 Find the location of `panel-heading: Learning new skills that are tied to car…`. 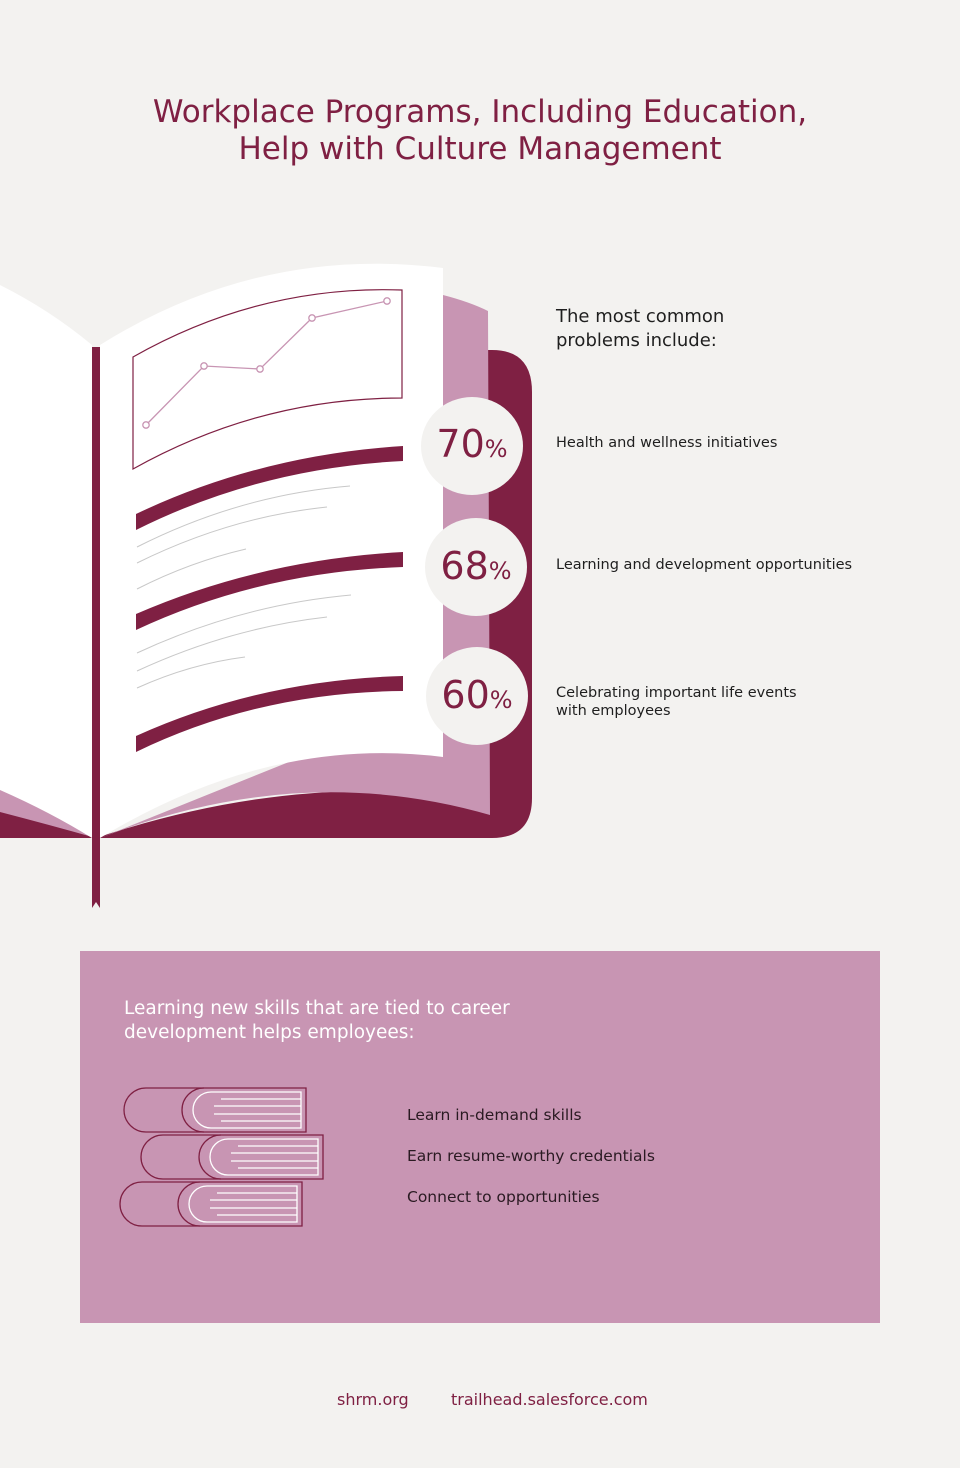

panel-heading: Learning new skills that are tied to car… is located at coordinates (344, 1021).